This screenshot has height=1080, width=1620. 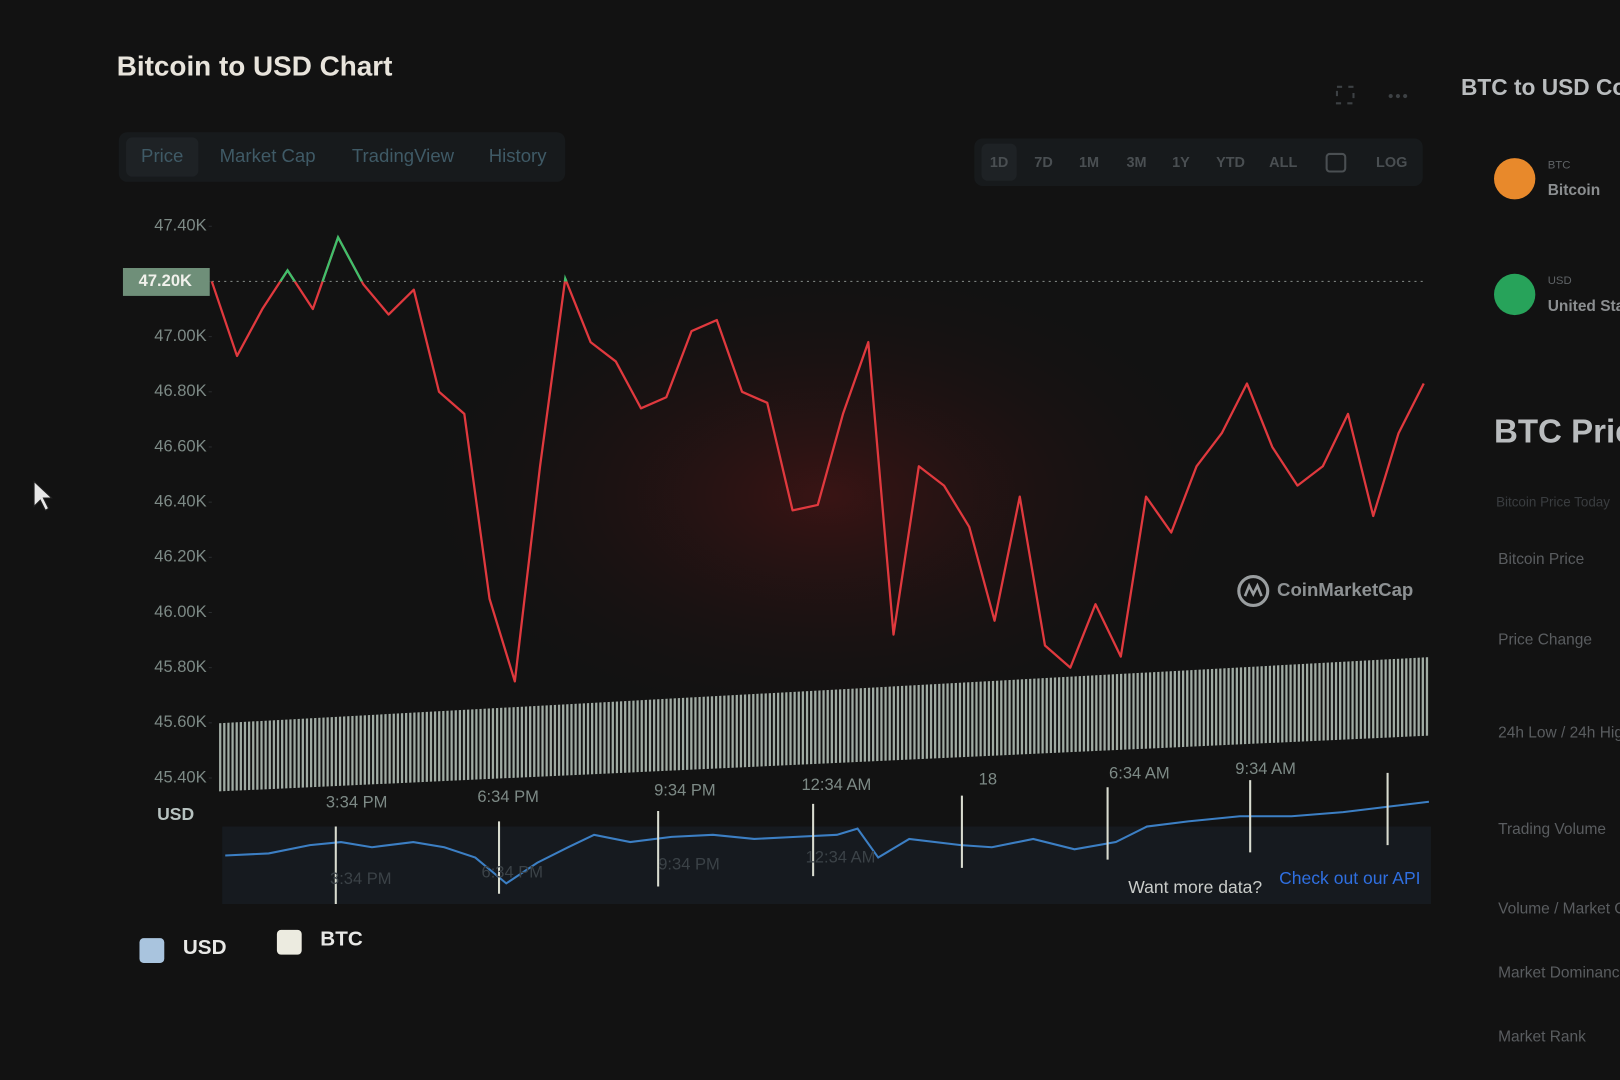 What do you see at coordinates (1089, 163) in the screenshot?
I see `range-button: 1M` at bounding box center [1089, 163].